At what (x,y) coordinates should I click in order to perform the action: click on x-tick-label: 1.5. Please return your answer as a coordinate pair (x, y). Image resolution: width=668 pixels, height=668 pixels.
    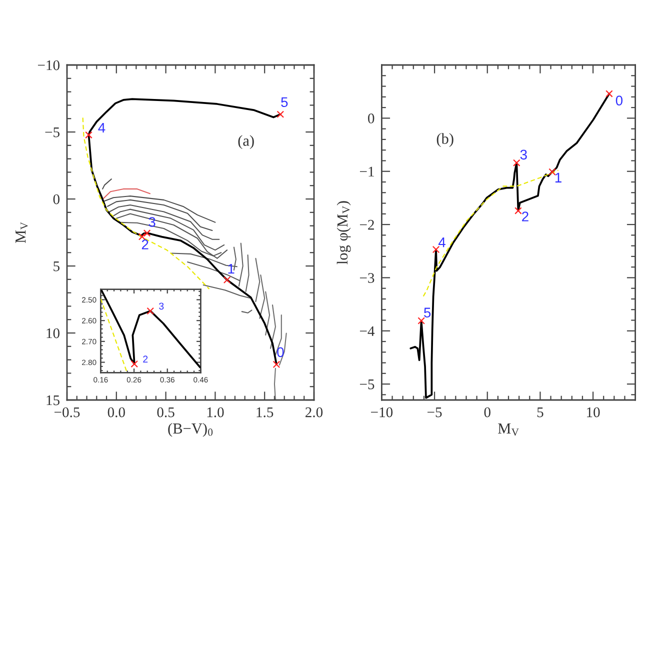
    Looking at the image, I should click on (265, 412).